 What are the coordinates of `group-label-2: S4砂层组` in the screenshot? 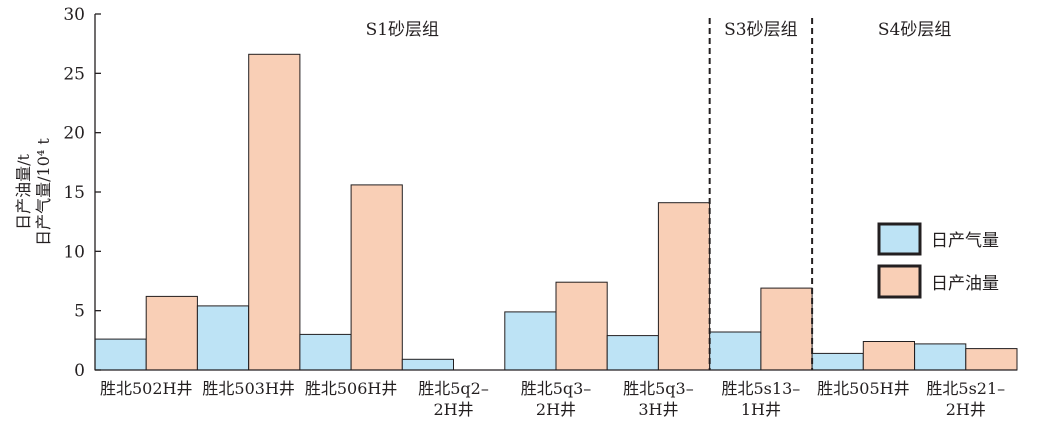 It's located at (914, 30).